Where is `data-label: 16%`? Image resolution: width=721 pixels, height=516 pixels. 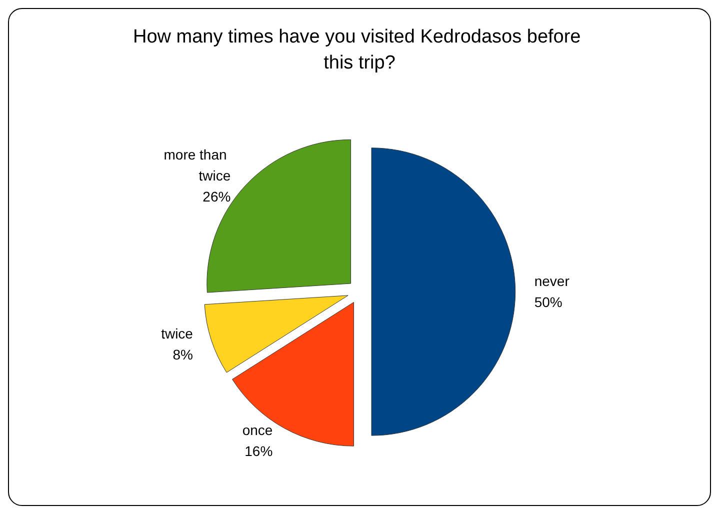 data-label: 16% is located at coordinates (258, 451).